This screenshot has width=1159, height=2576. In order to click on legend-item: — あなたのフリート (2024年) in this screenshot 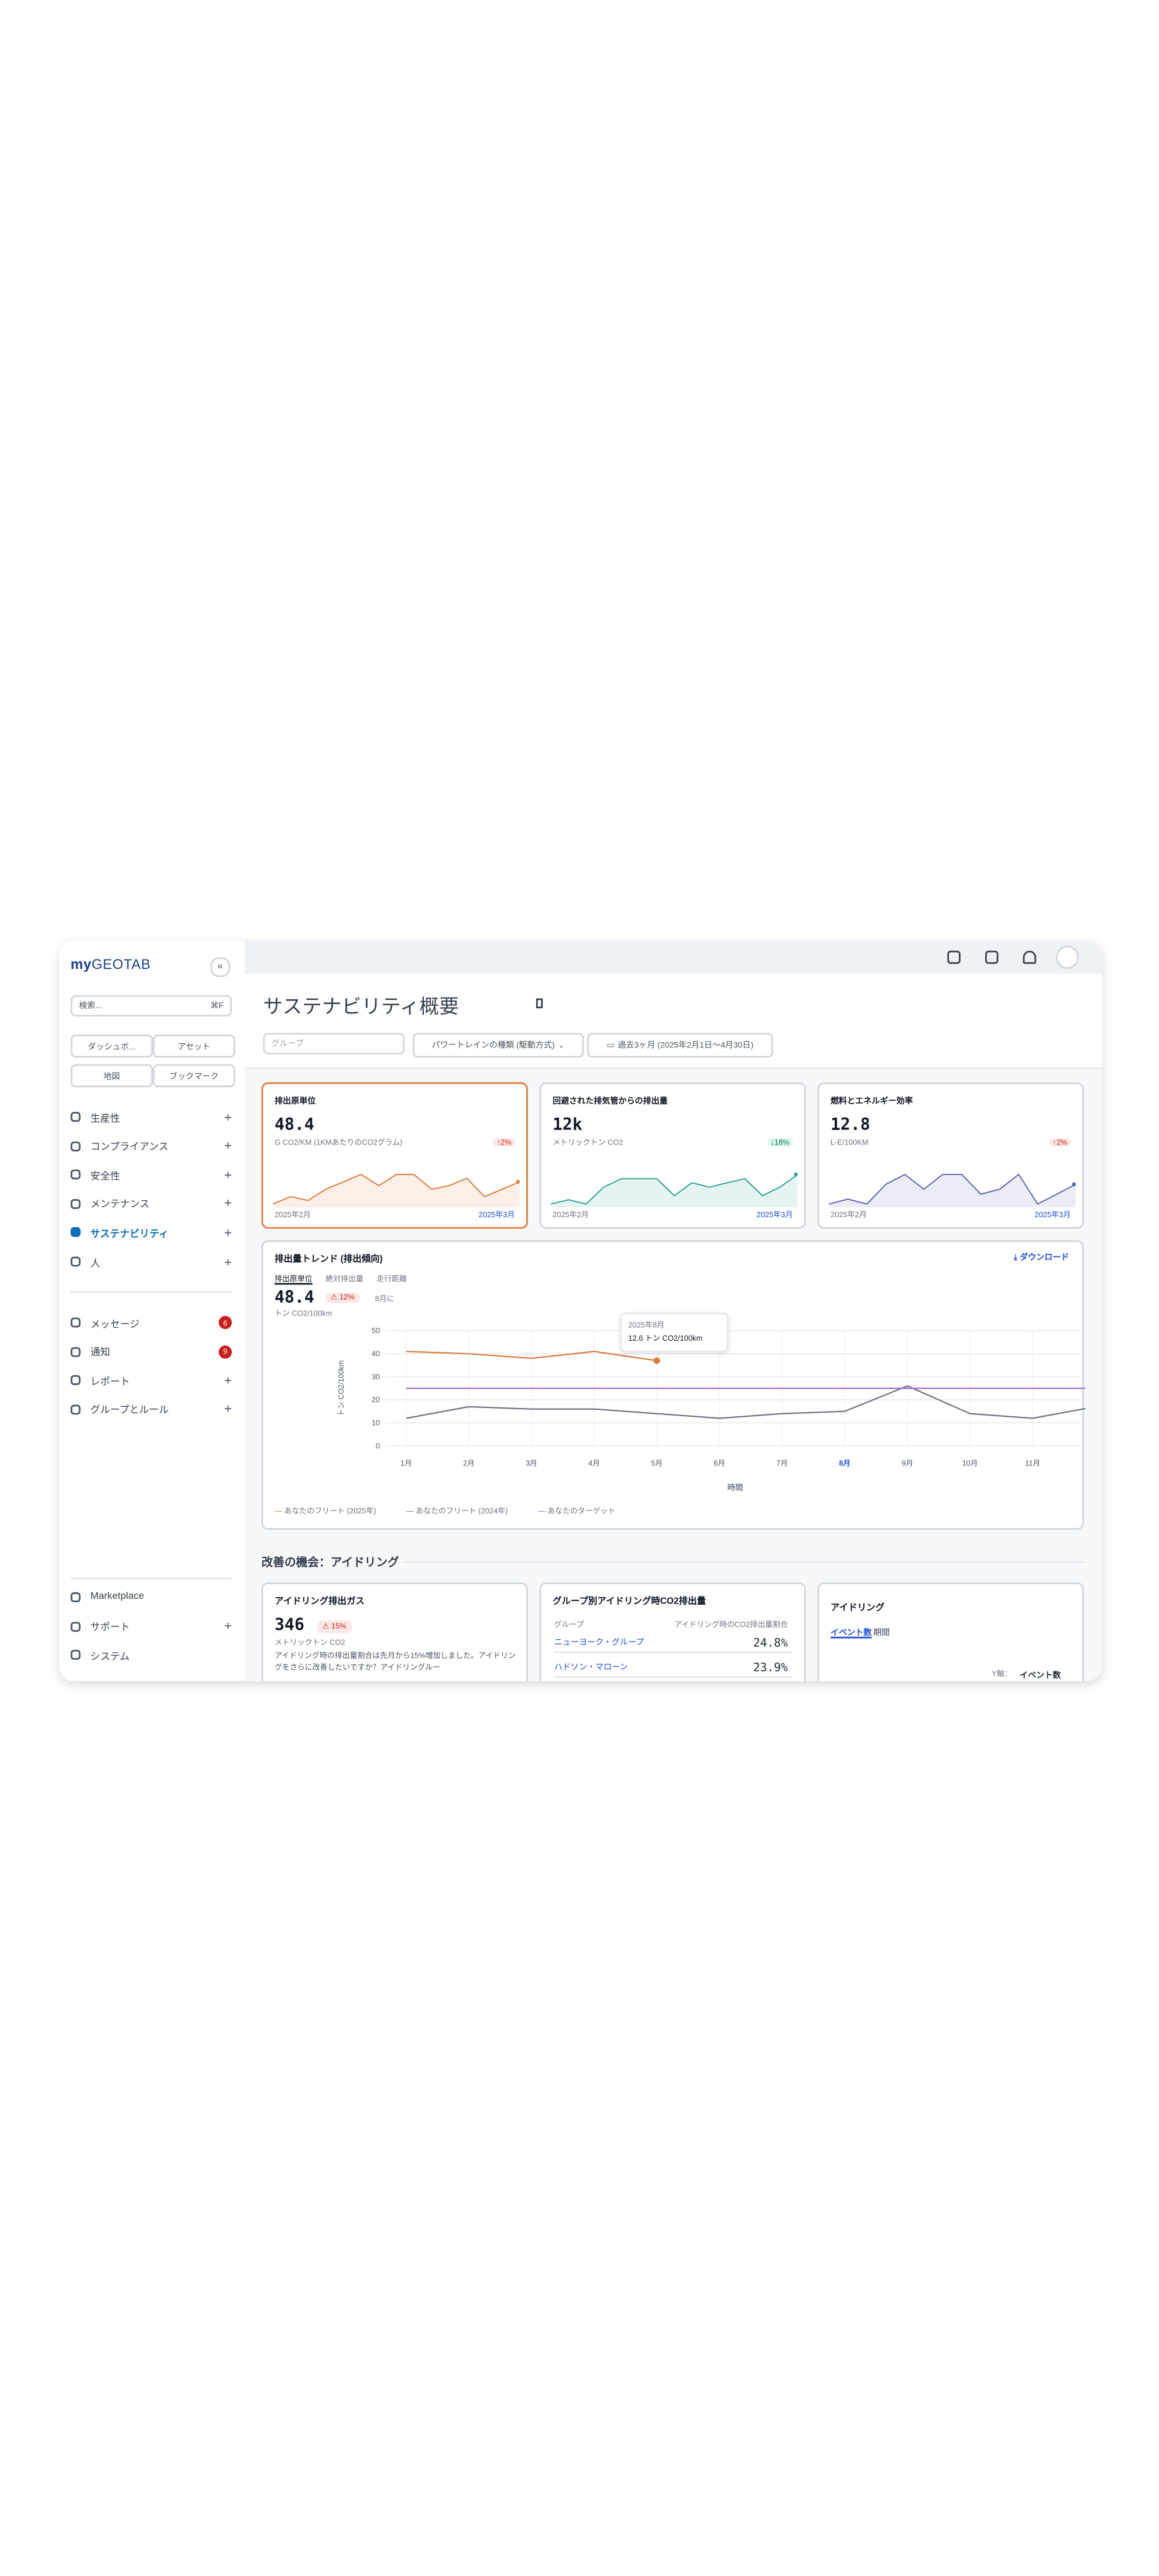, I will do `click(457, 1510)`.